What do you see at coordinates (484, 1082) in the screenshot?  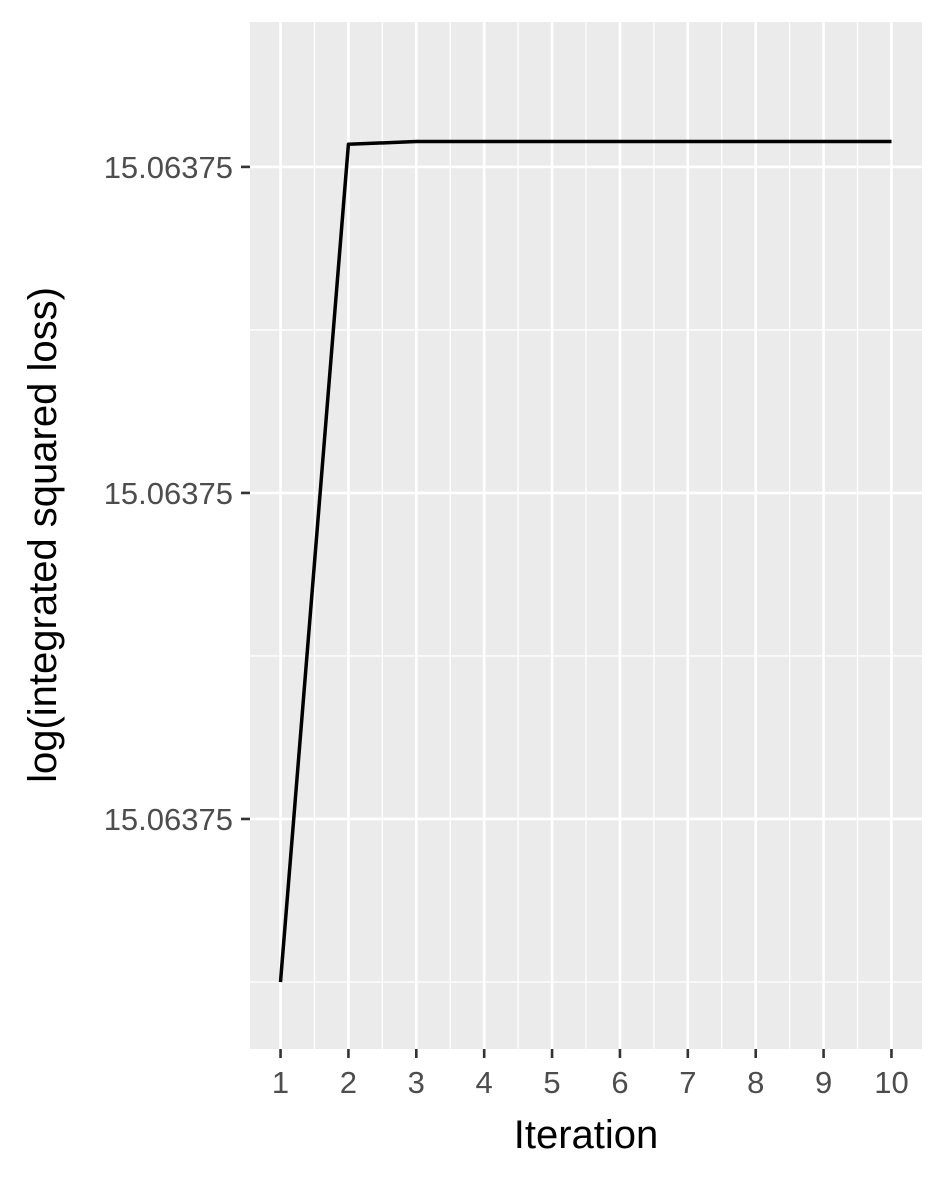 I see `x-tick-label: 4` at bounding box center [484, 1082].